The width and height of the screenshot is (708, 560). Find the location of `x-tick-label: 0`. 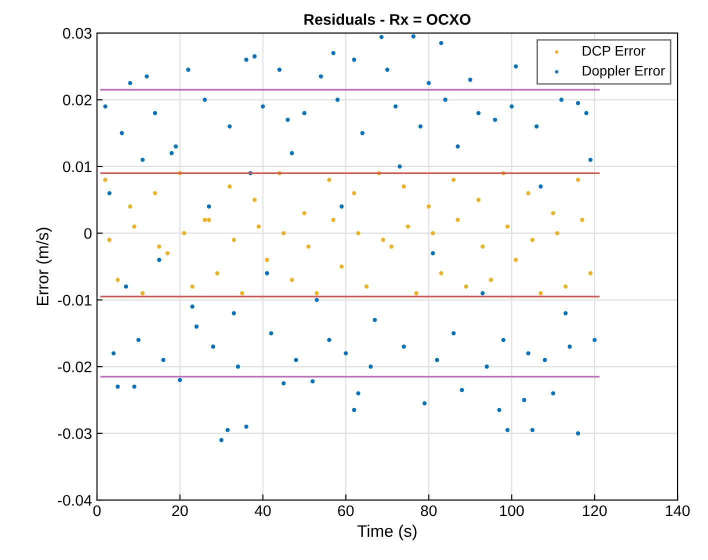

x-tick-label: 0 is located at coordinates (97, 510).